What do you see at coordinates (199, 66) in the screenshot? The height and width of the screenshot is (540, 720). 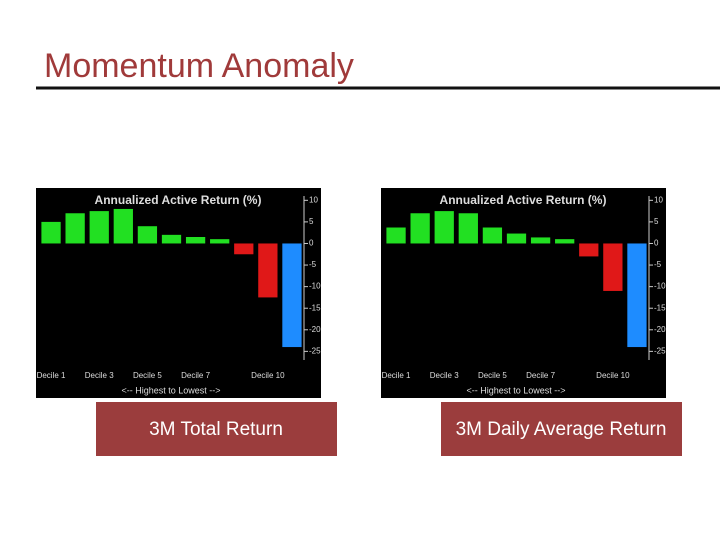 I see `slide-title: Momentum Anomaly` at bounding box center [199, 66].